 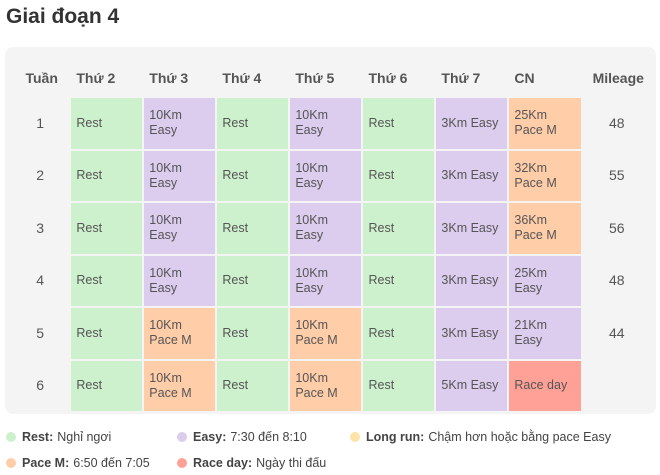 I want to click on legend-desc: Chậm hơn hoặc bằng pace Easy, so click(x=519, y=437).